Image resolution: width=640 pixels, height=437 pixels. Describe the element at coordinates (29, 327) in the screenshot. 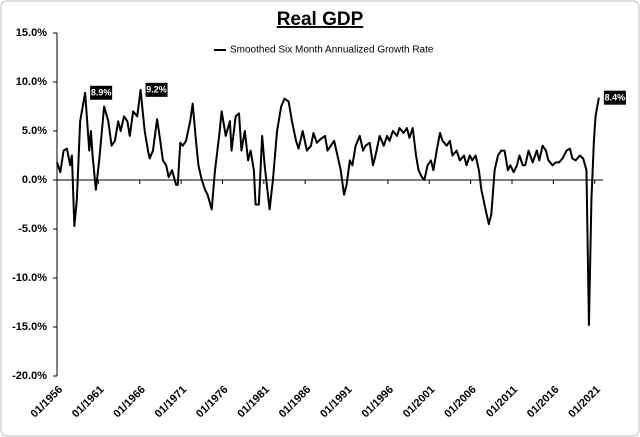

I see `y-tick-label: -15.0%` at that location.